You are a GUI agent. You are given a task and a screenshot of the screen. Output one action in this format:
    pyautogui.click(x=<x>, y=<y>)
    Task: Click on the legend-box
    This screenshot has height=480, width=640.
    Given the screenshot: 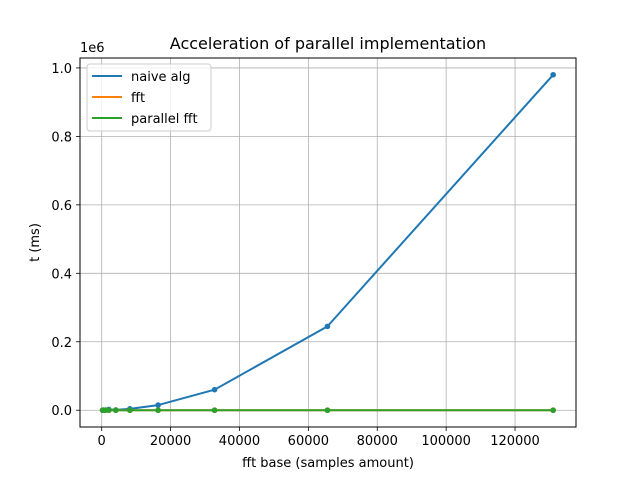 What is the action you would take?
    pyautogui.click(x=149, y=97)
    